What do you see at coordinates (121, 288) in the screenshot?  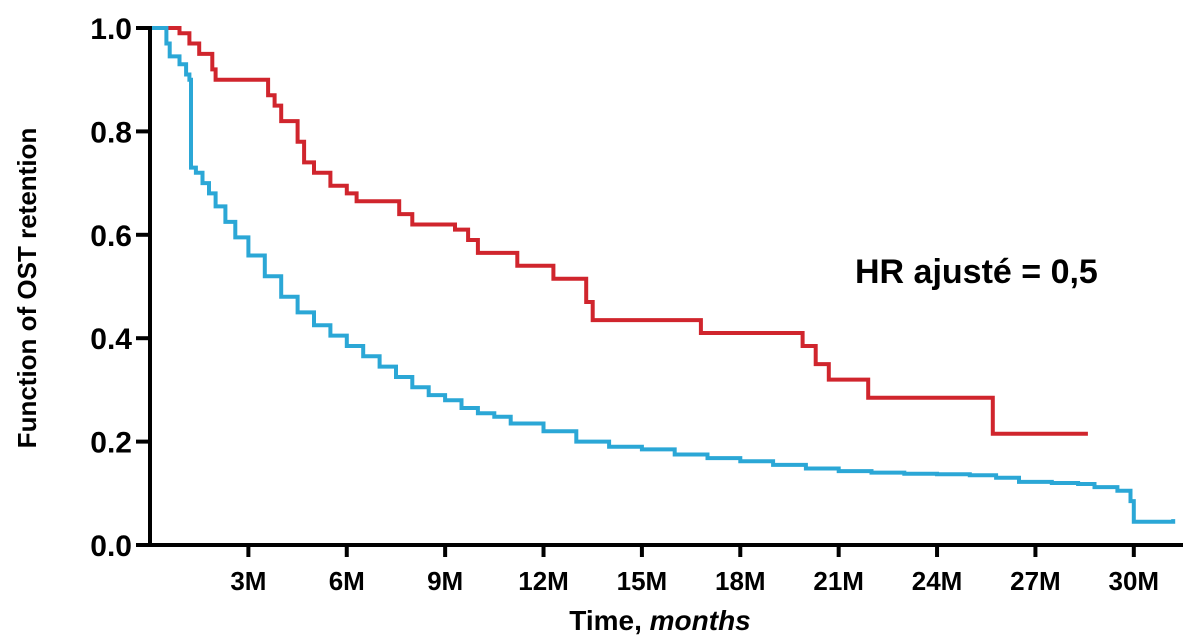 I see `y-axis: 0.0 0.2 0.4 0.6 0.8 1.0` at bounding box center [121, 288].